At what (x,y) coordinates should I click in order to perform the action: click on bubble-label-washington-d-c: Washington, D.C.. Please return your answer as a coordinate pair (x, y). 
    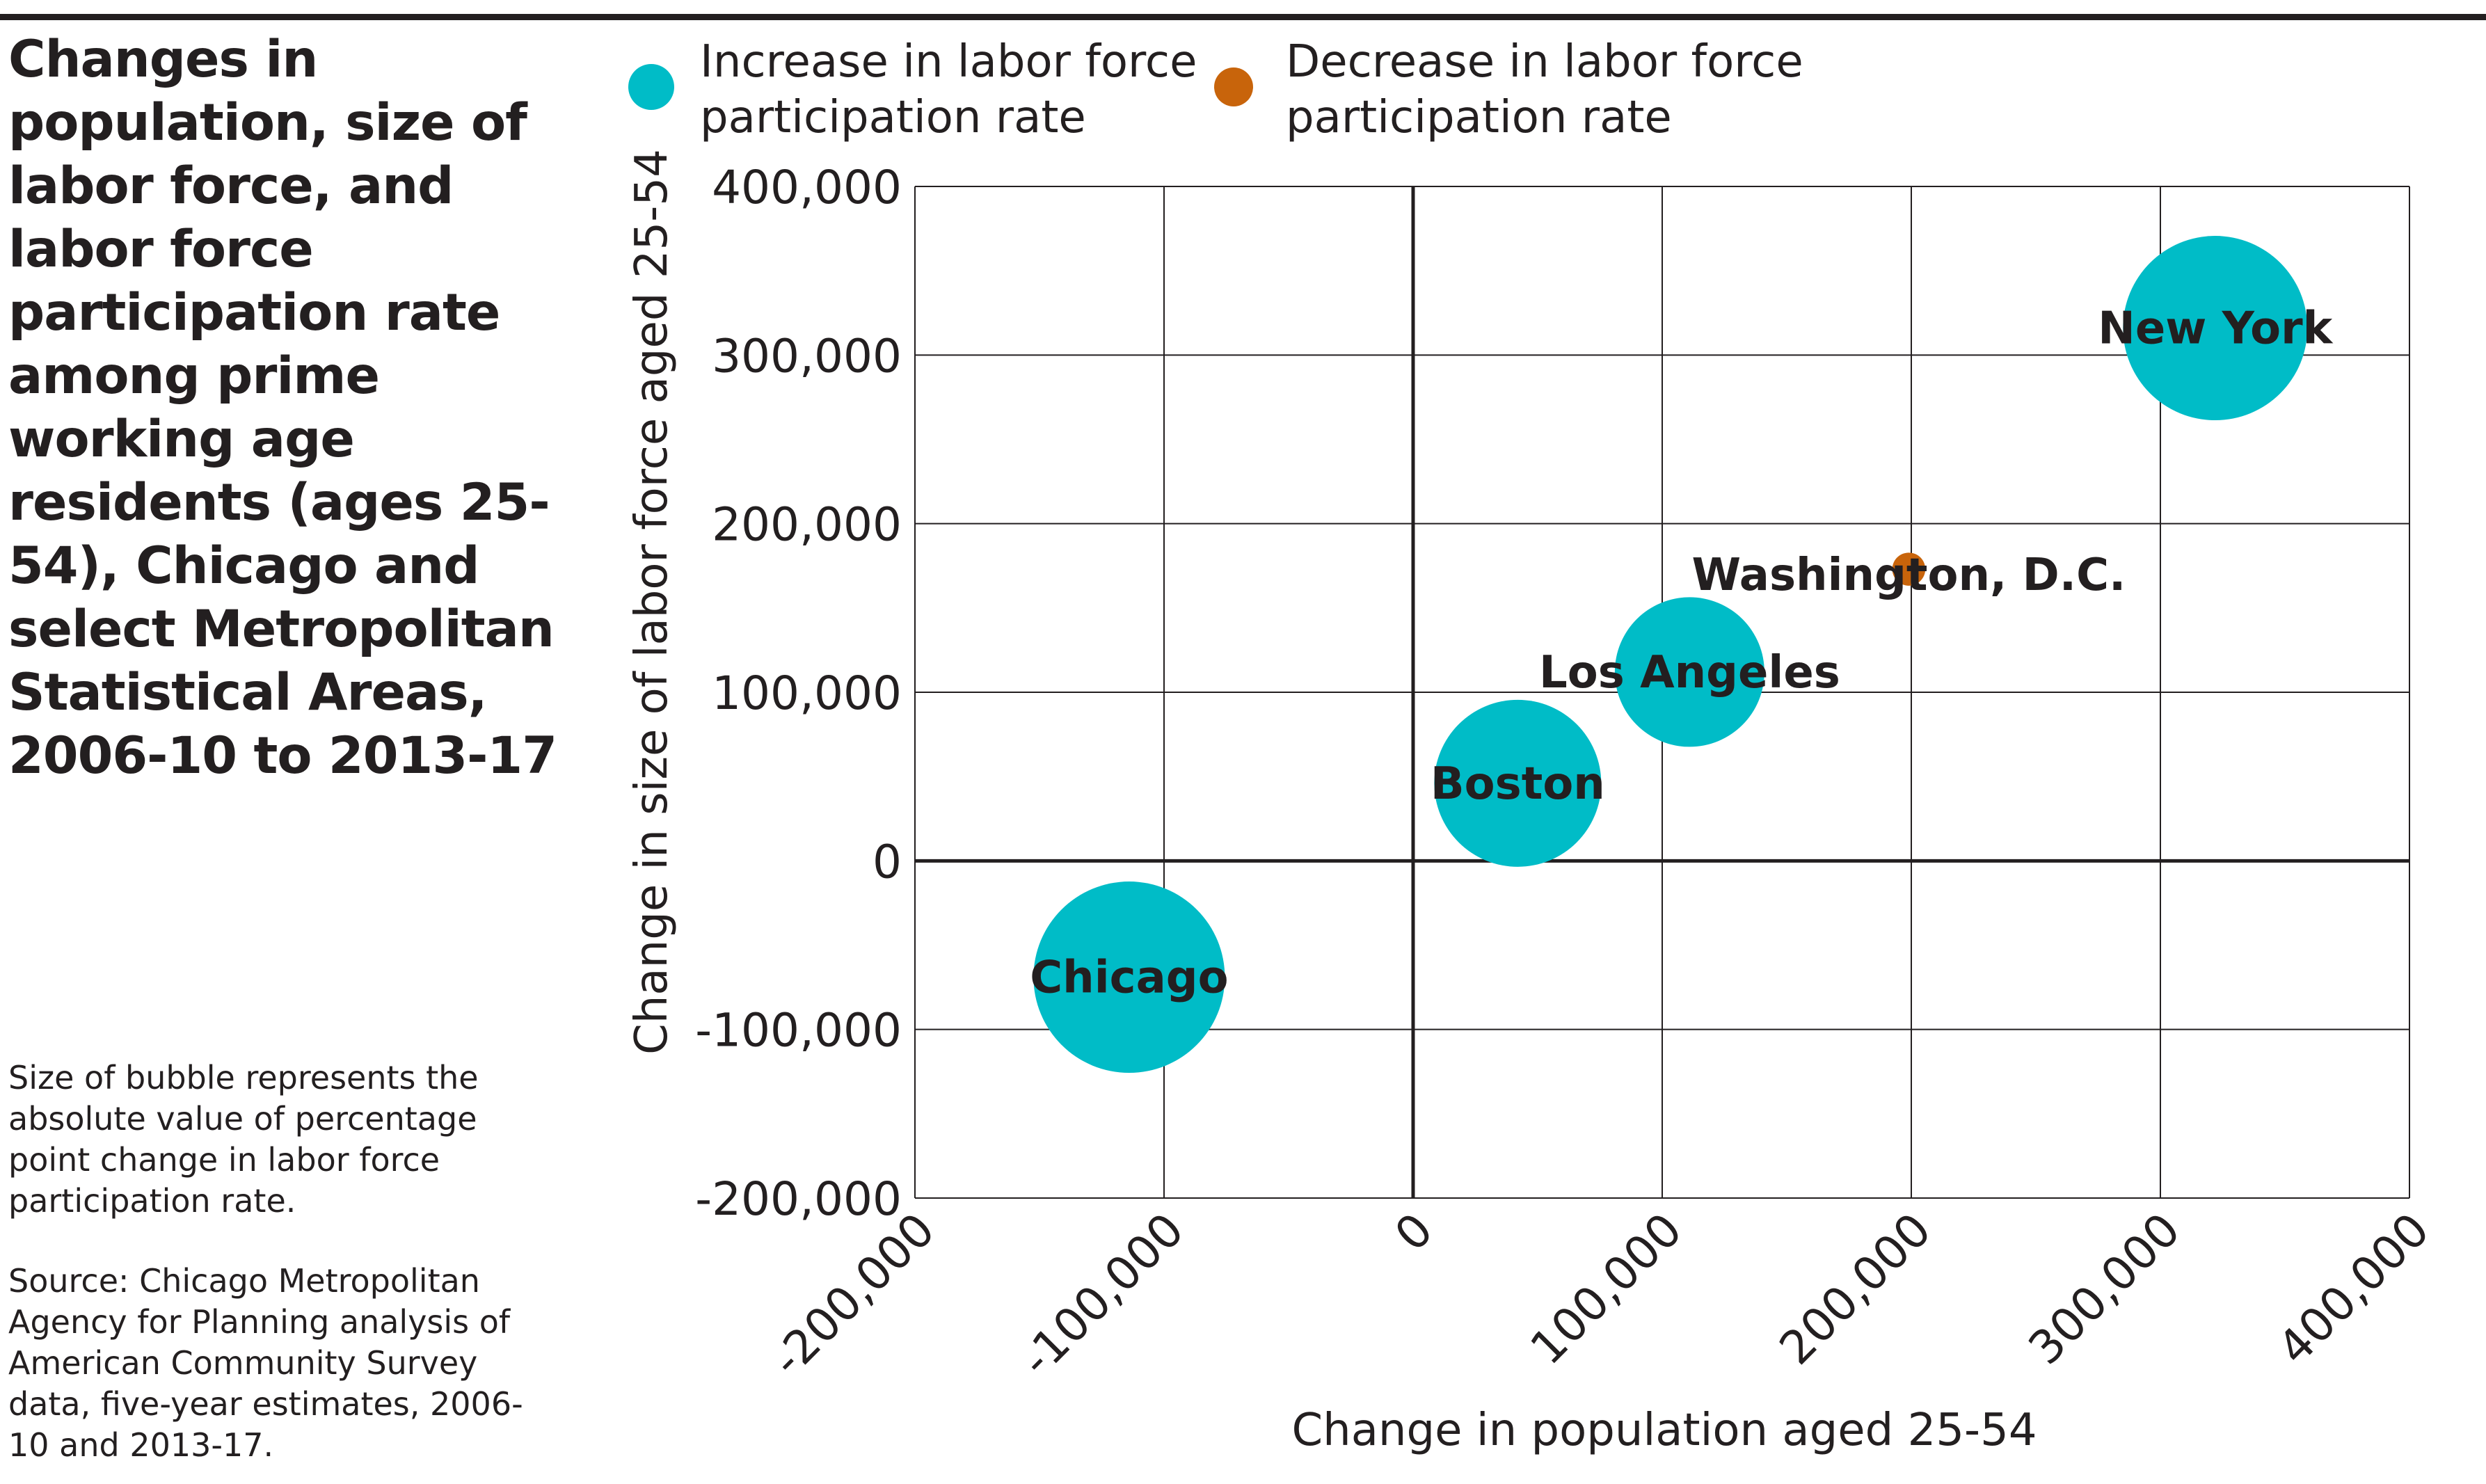
    Looking at the image, I should click on (1908, 576).